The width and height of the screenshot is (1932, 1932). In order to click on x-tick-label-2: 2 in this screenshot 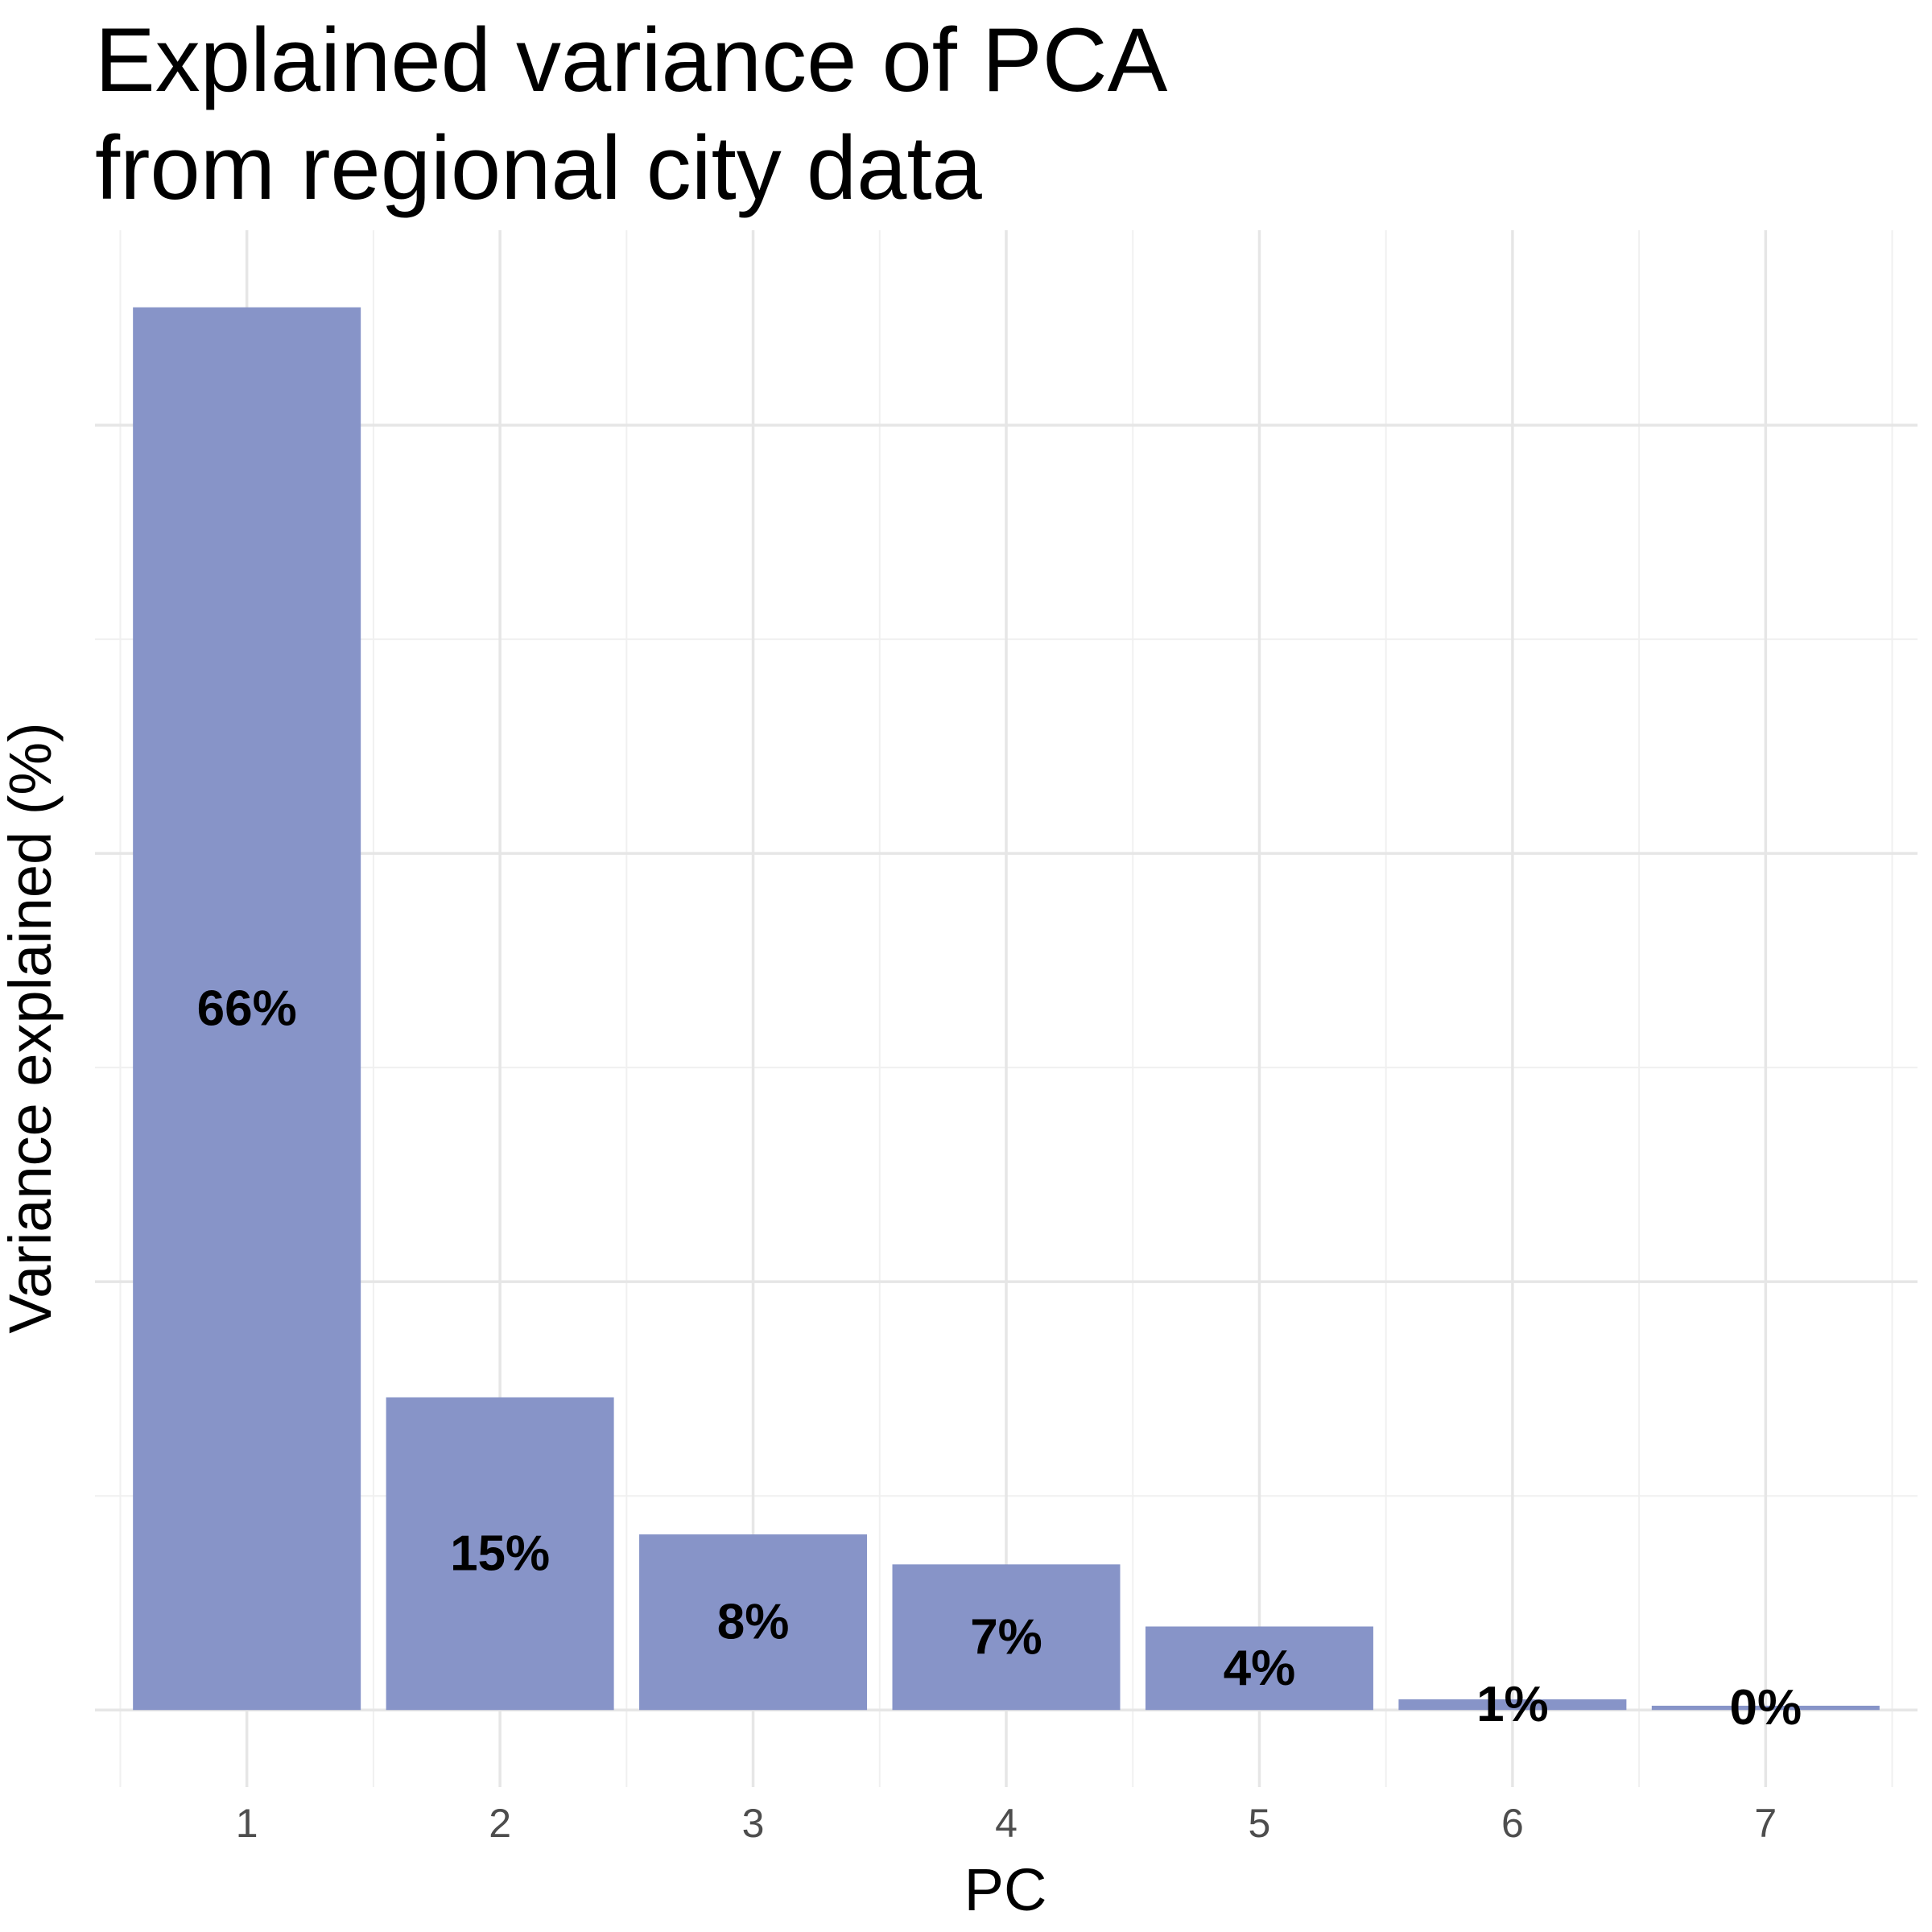, I will do `click(500, 1823)`.